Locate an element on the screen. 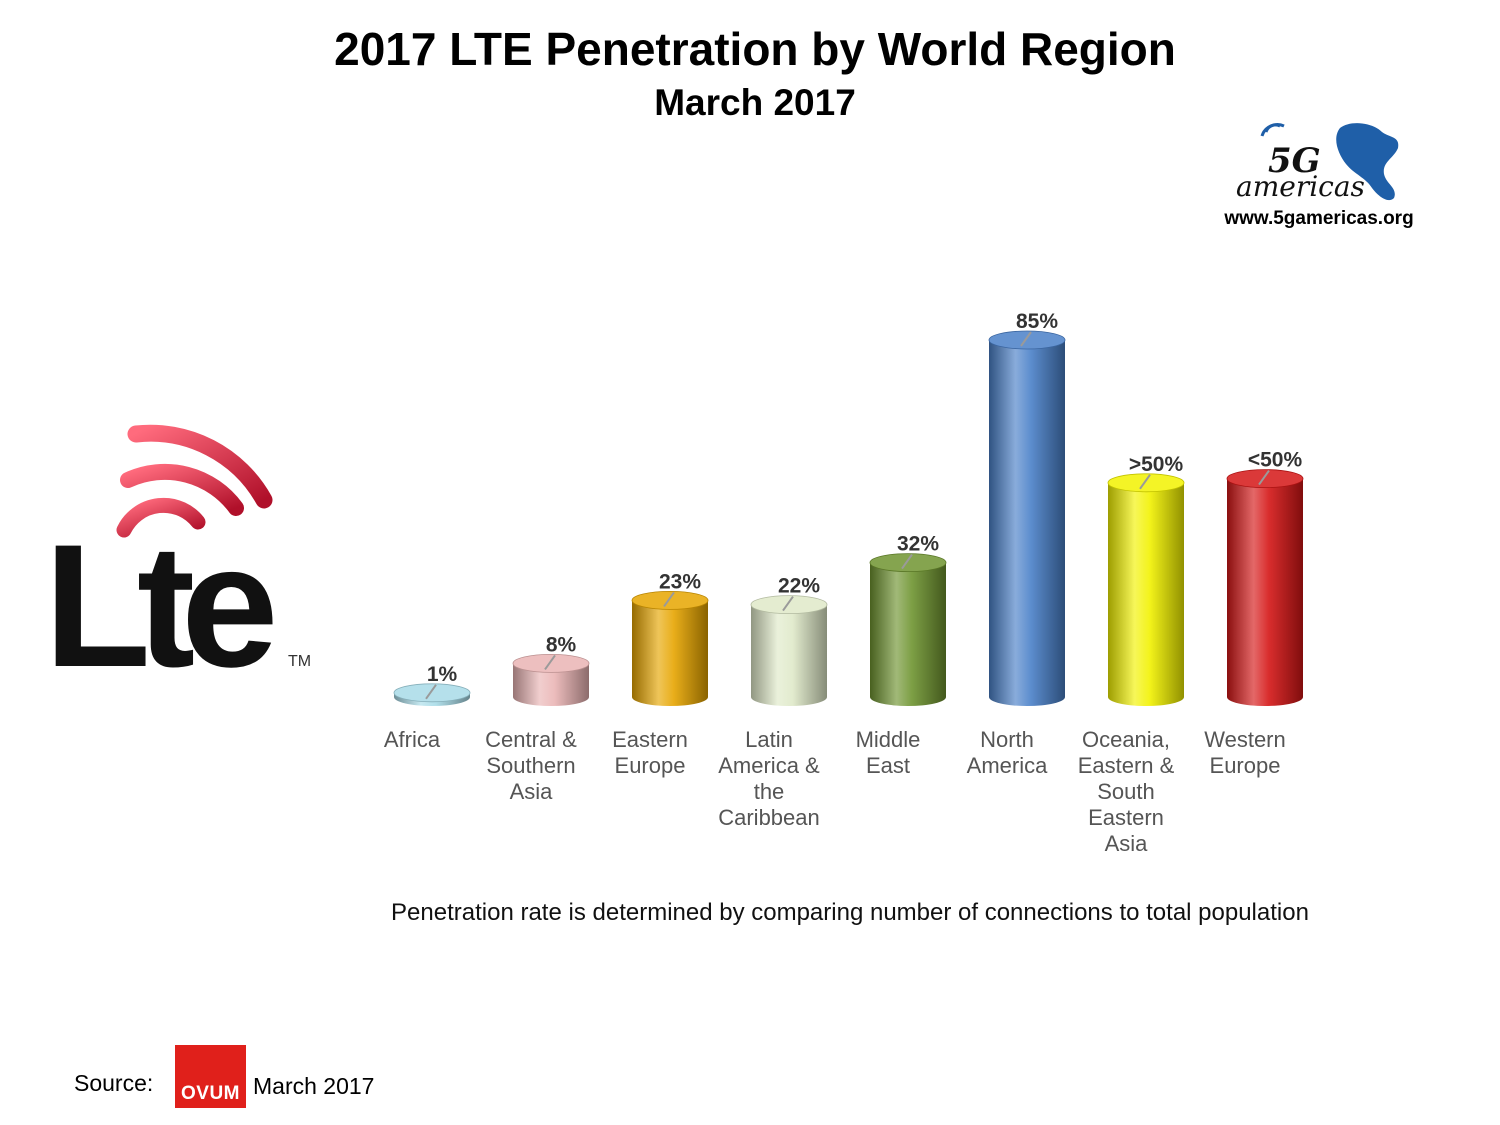 The height and width of the screenshot is (1125, 1500). category-label: Africa is located at coordinates (412, 739).